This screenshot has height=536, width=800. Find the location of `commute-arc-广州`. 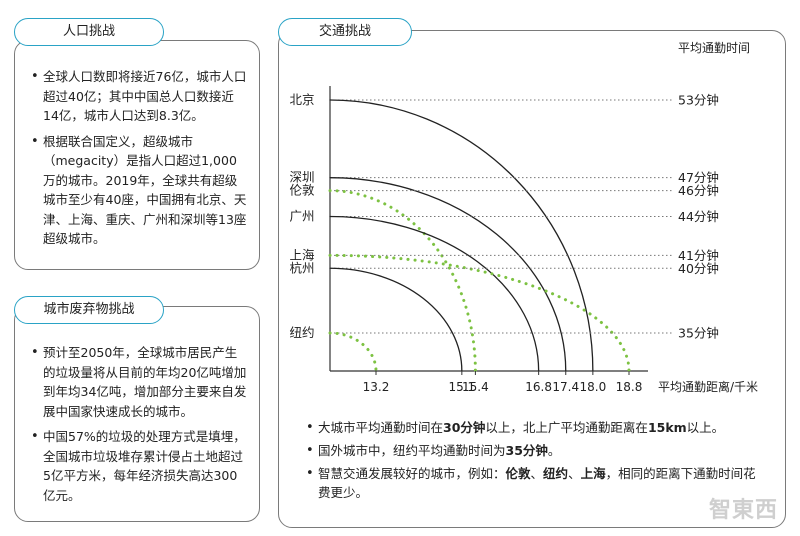

commute-arc-广州 is located at coordinates (434, 293).